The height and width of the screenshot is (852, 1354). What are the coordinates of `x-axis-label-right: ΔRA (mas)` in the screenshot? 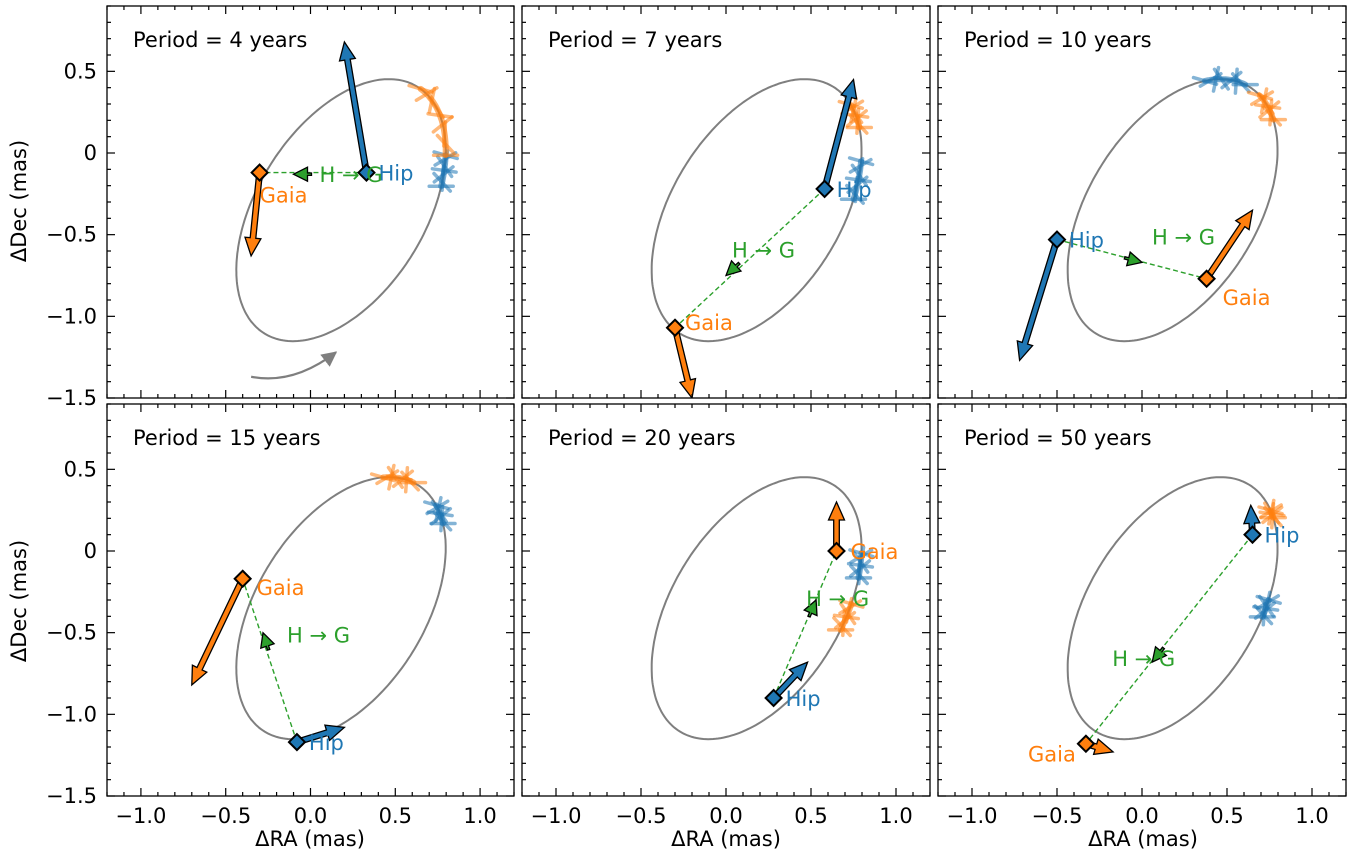 It's located at (1143, 839).